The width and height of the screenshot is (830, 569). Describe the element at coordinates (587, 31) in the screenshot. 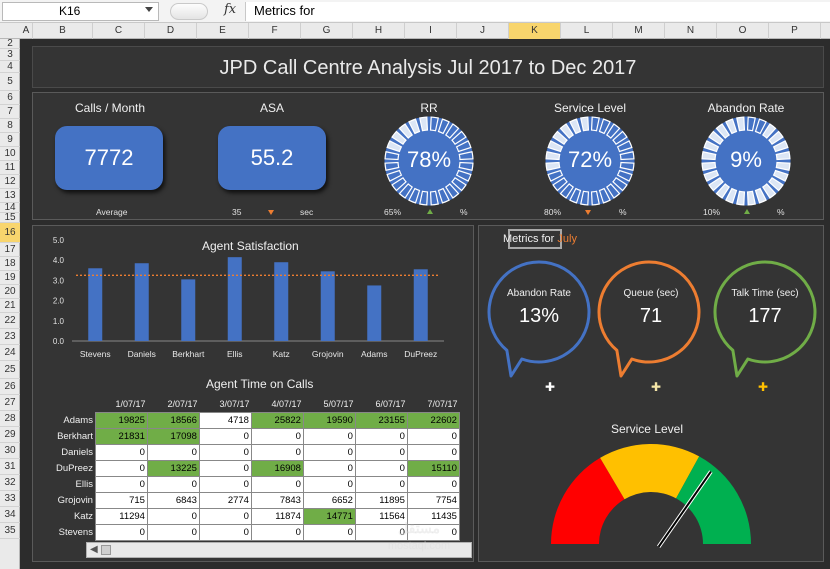

I see `column-header-l: L` at that location.